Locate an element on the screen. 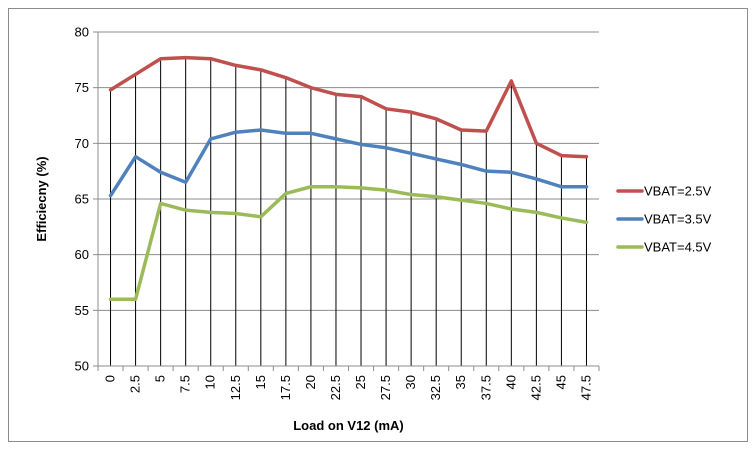  x-tick-label: 40 is located at coordinates (510, 382).